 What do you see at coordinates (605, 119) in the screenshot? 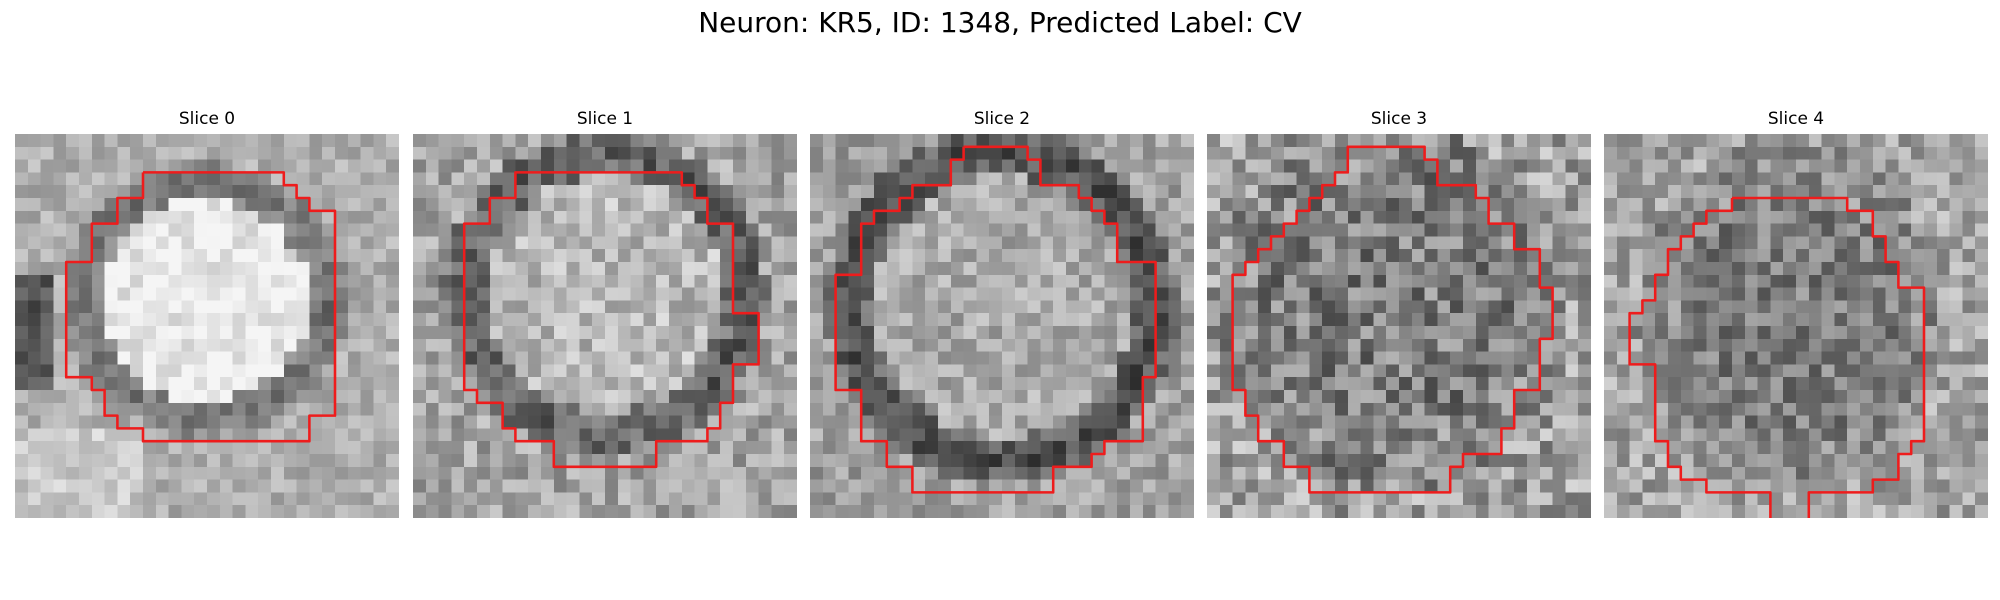
I see `panel-title: Slice 1` at bounding box center [605, 119].